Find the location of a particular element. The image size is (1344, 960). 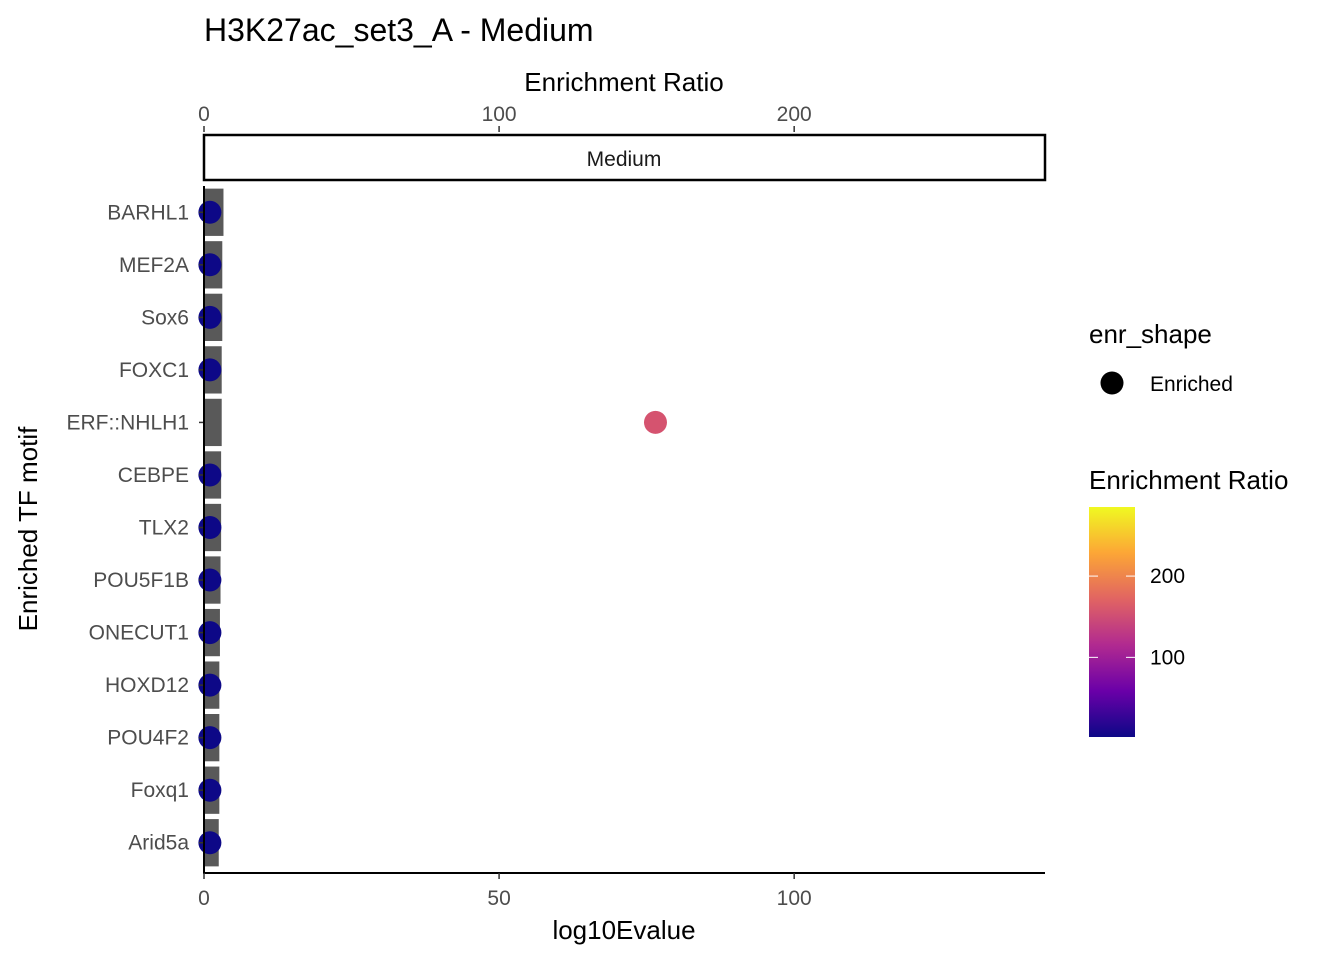

facet-strip-label: Medium is located at coordinates (624, 159).